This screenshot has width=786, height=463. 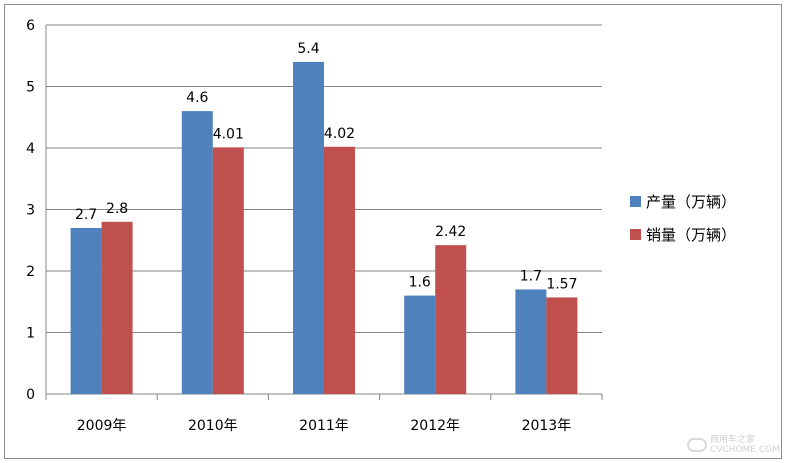 What do you see at coordinates (420, 283) in the screenshot?
I see `data-label: 1.6` at bounding box center [420, 283].